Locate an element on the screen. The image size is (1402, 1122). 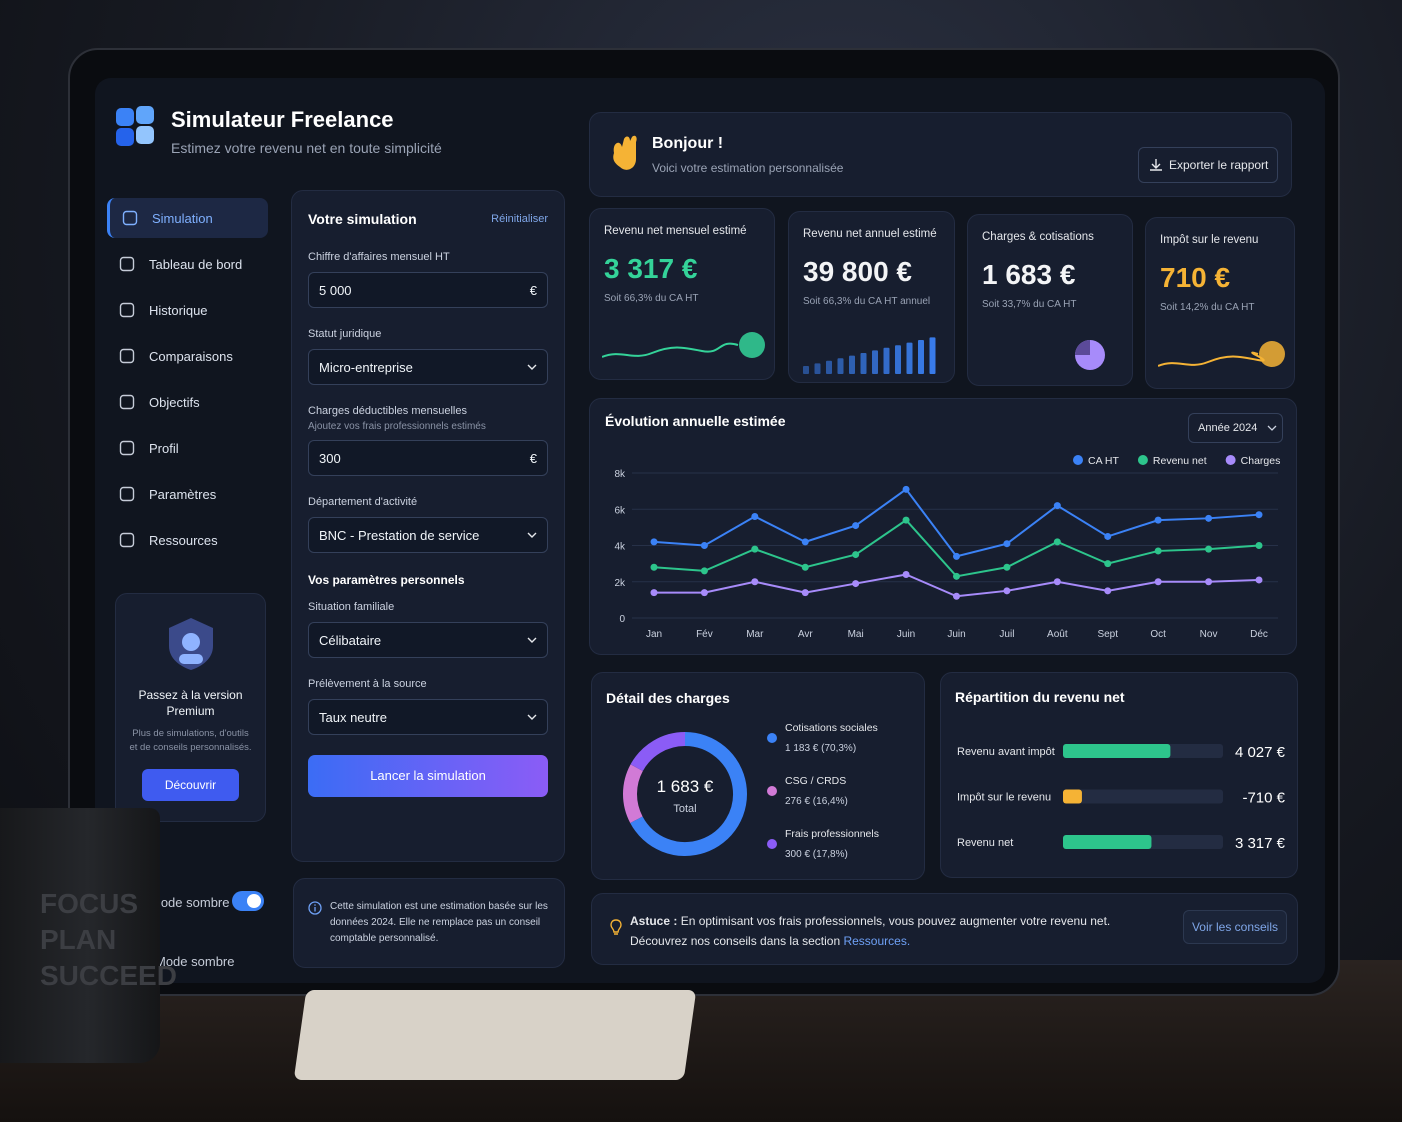
nav-item: Historique is located at coordinates (187, 310).